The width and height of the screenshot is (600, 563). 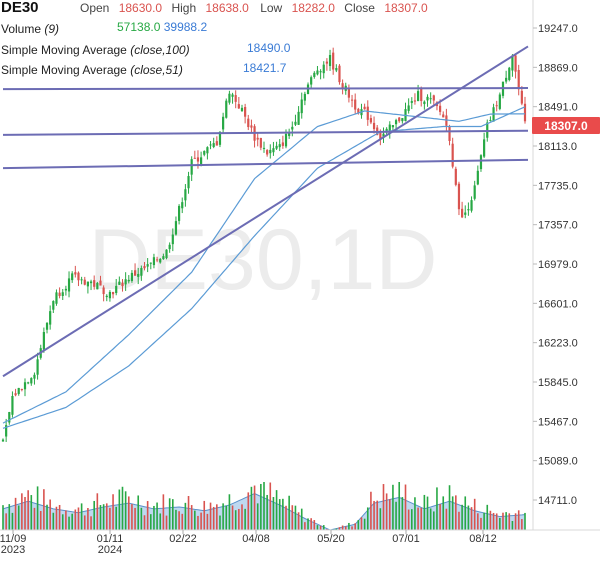 I want to click on x-tick-label: 02/22, so click(x=183, y=539).